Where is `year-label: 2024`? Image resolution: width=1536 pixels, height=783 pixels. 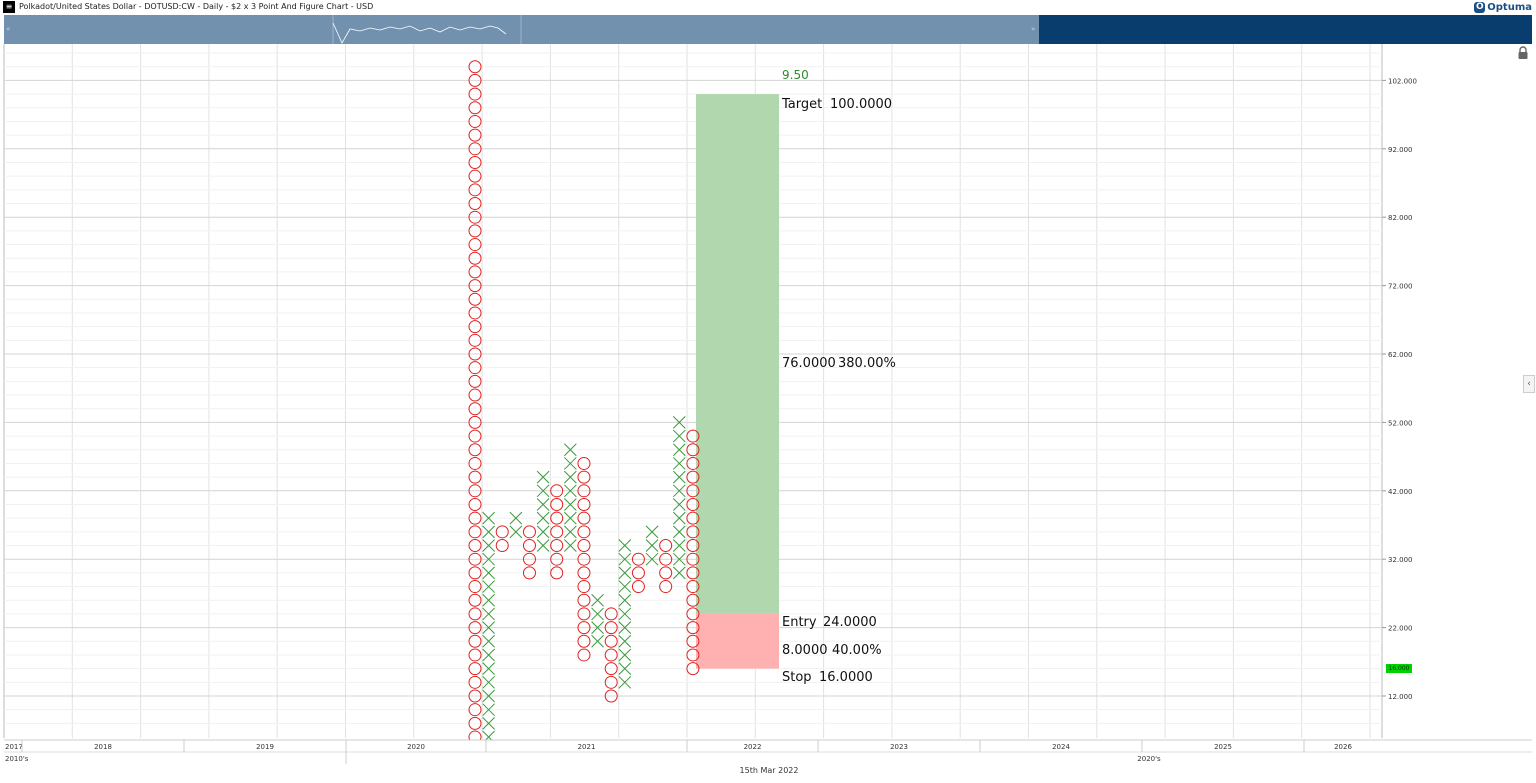
year-label: 2024 is located at coordinates (1061, 747).